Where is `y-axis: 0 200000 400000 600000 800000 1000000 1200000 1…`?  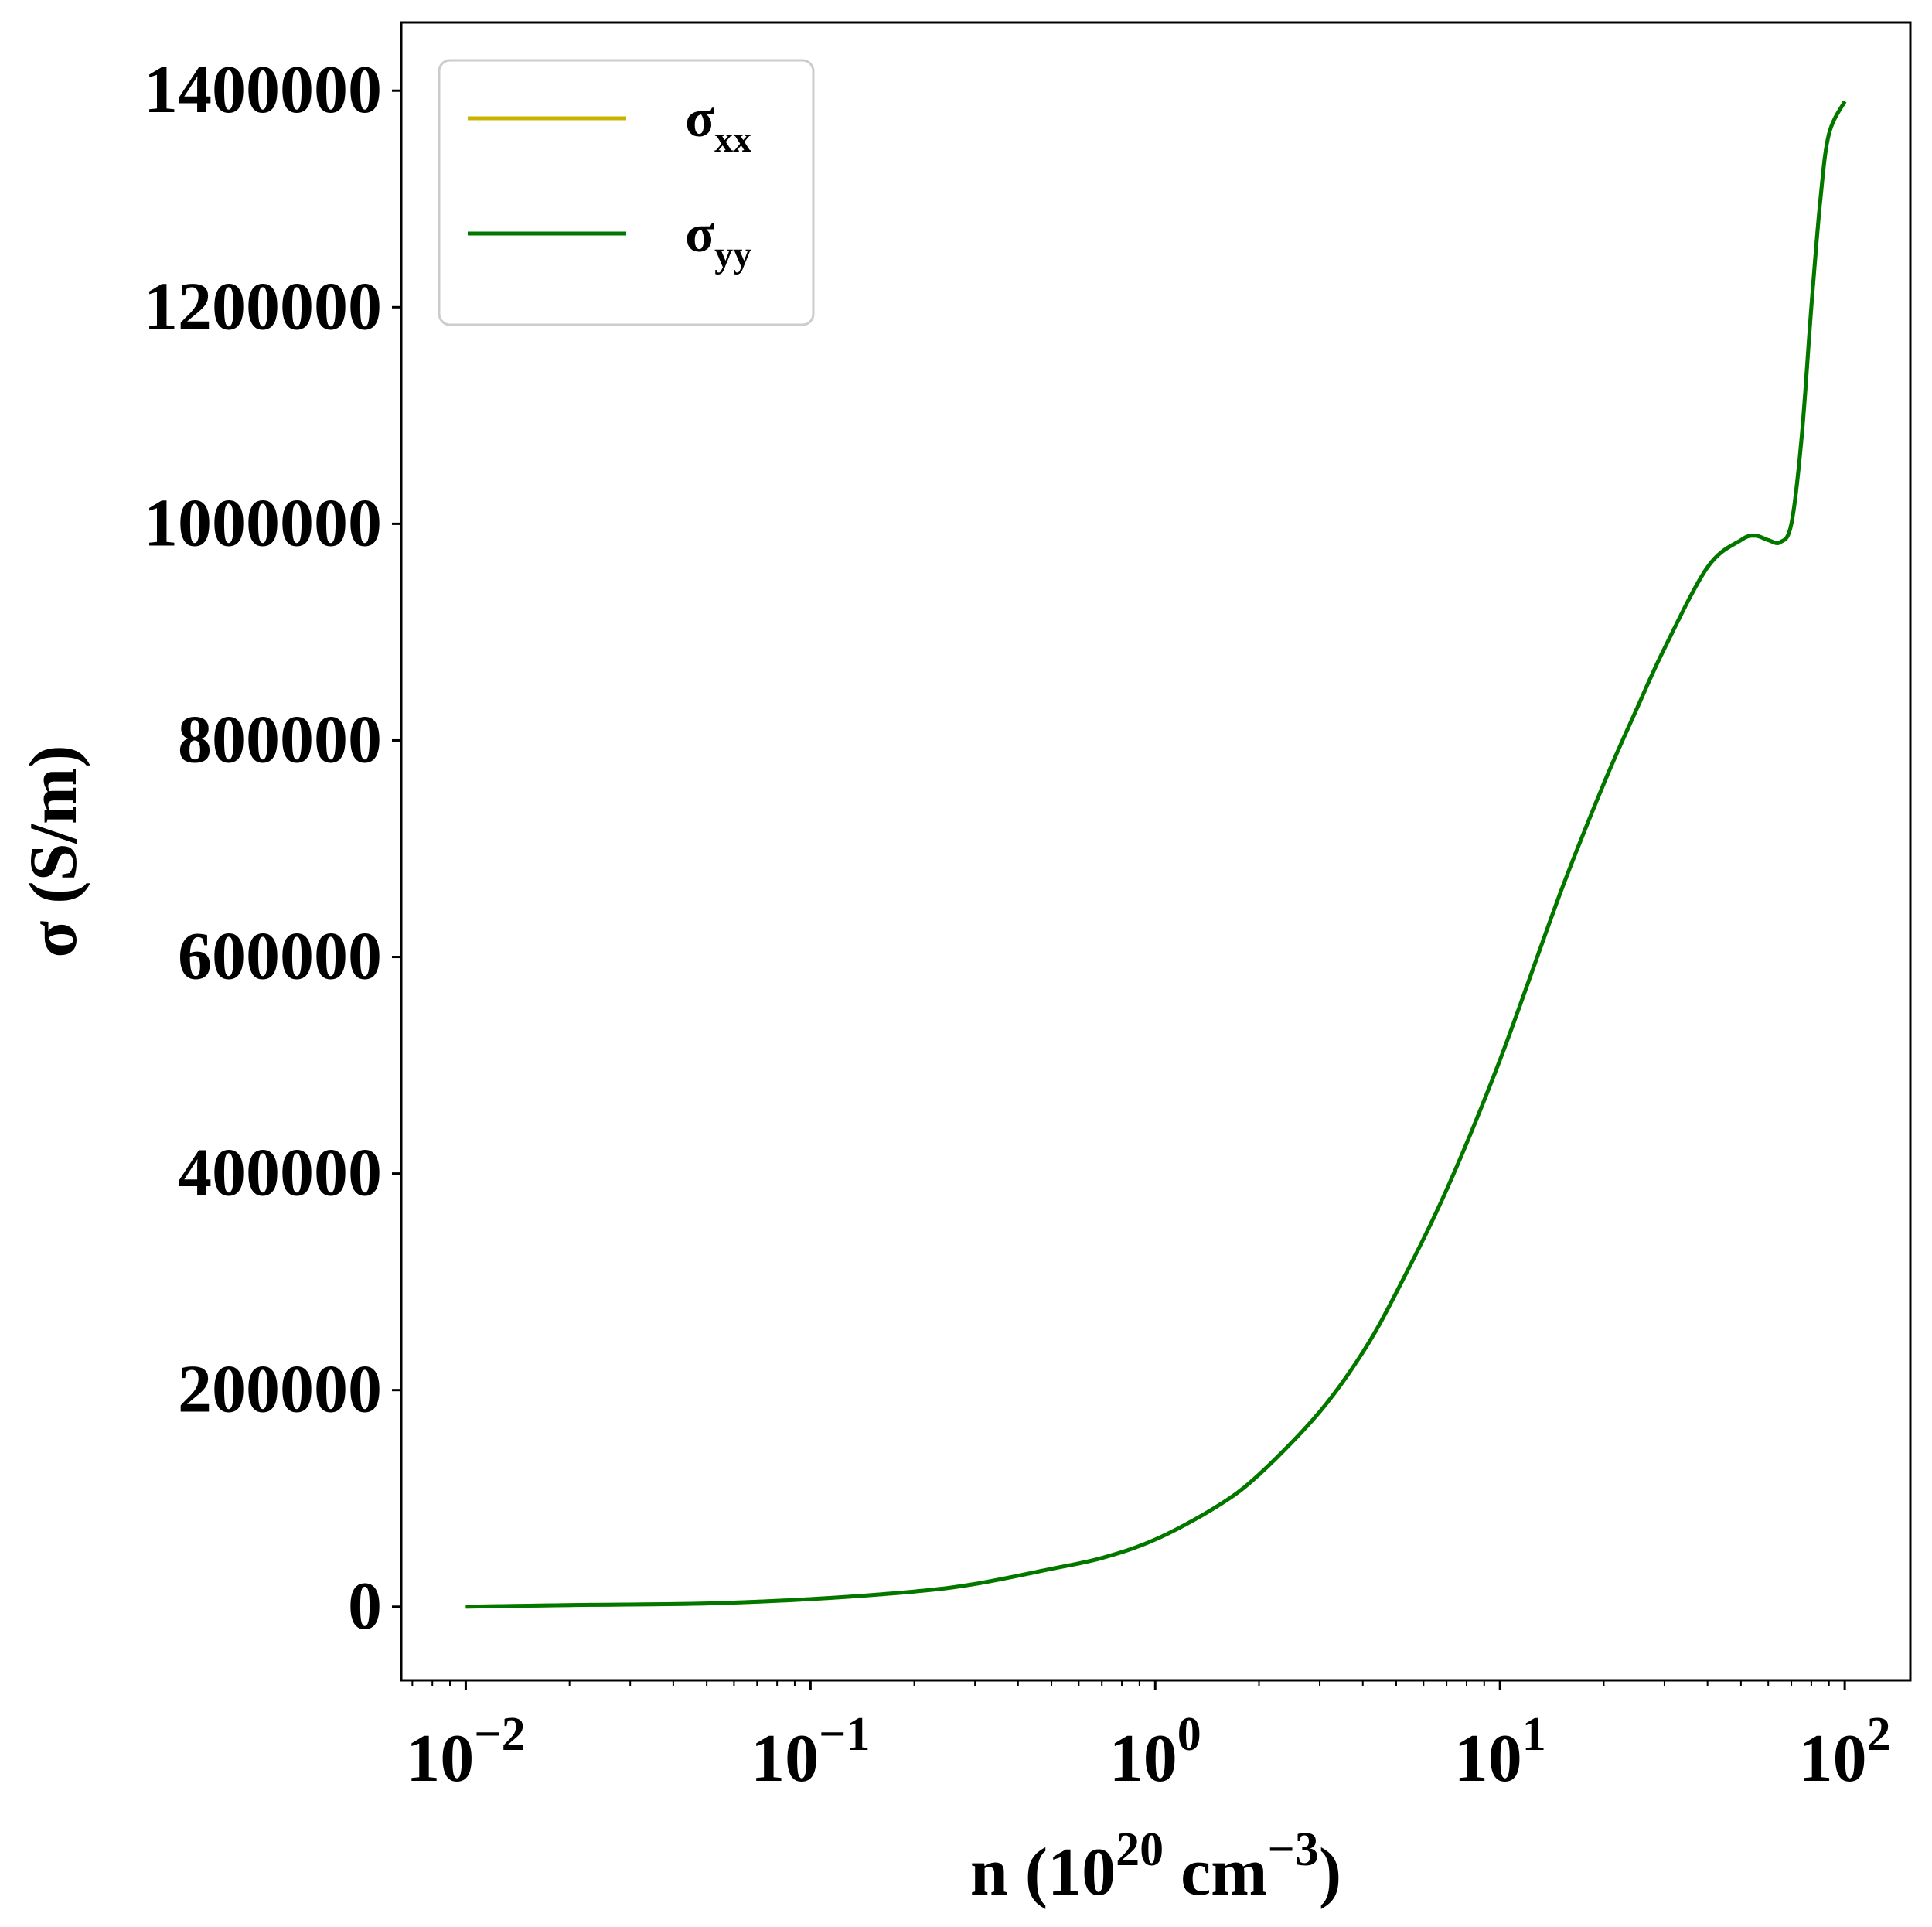 y-axis: 0 200000 400000 600000 800000 1000000 1200000 1… is located at coordinates (272, 848).